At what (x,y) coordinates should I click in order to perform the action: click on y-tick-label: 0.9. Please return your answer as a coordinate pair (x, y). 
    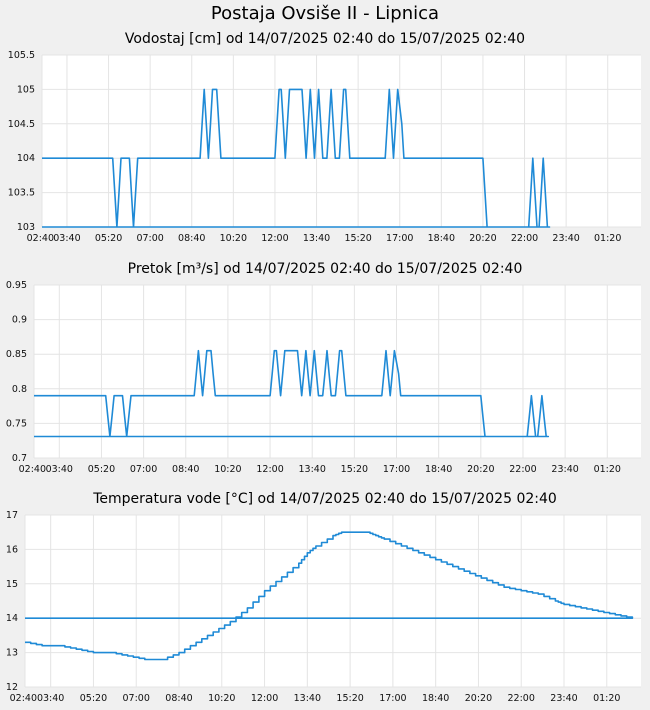
    Looking at the image, I should click on (19, 320).